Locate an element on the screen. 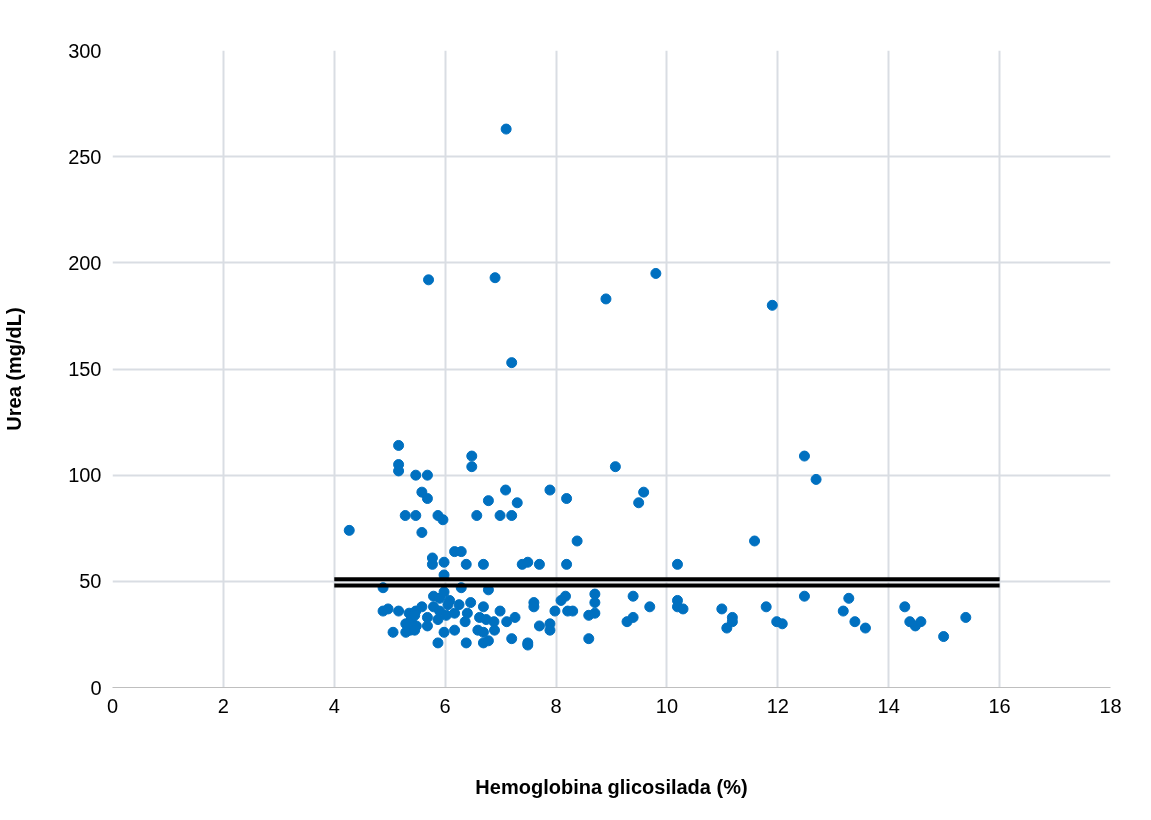  x-tick-label: 0 is located at coordinates (112, 705).